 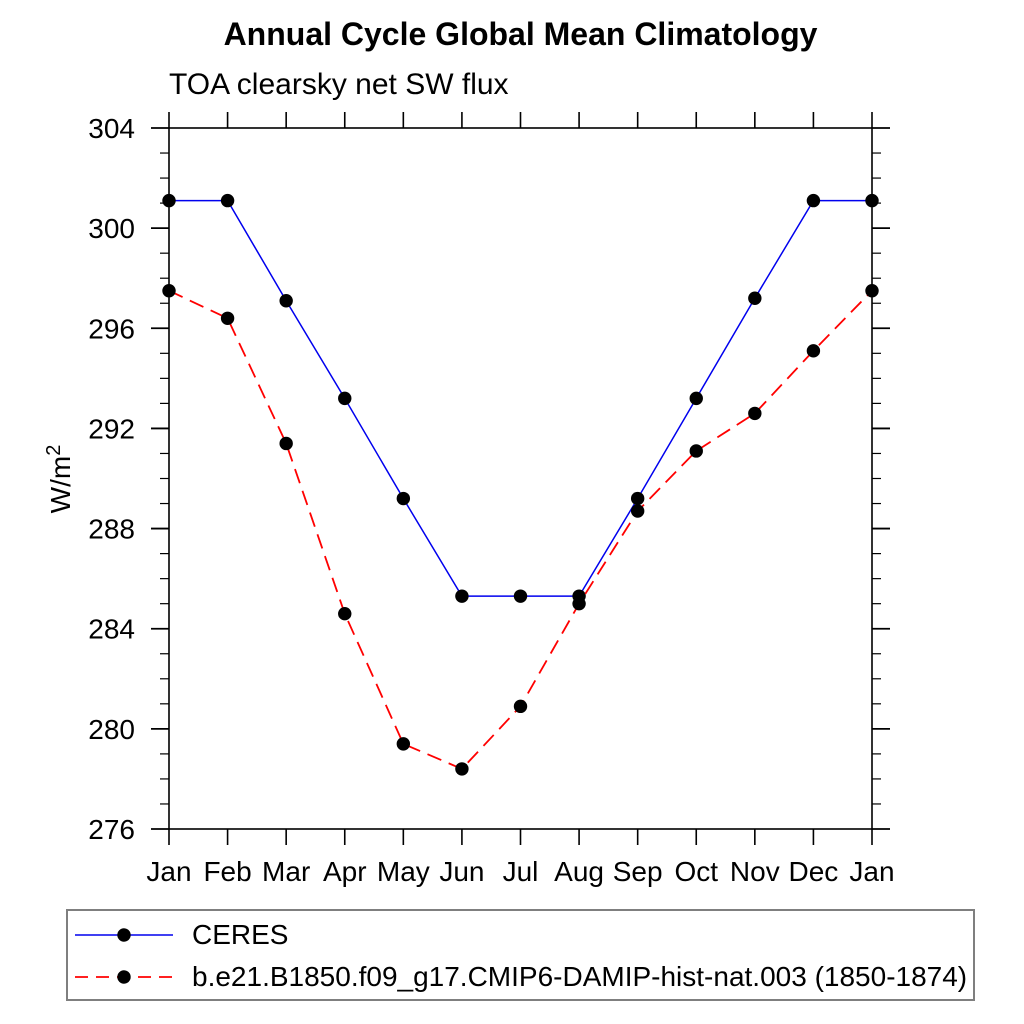 What do you see at coordinates (755, 298) in the screenshot?
I see `data-point-0-Nov` at bounding box center [755, 298].